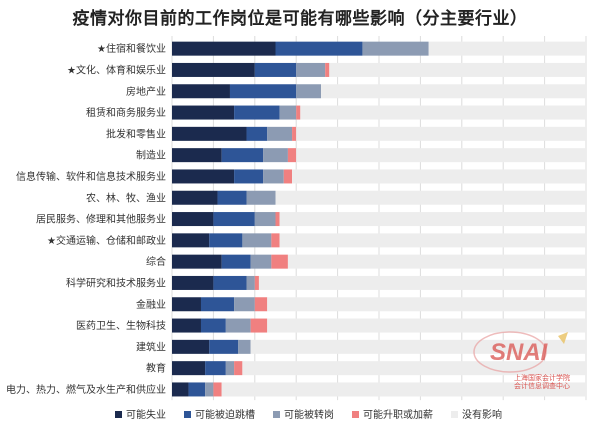 This screenshot has width=600, height=432. I want to click on watermark-caption: 上海国家会计学院 会计信息调查中心, so click(542, 382).